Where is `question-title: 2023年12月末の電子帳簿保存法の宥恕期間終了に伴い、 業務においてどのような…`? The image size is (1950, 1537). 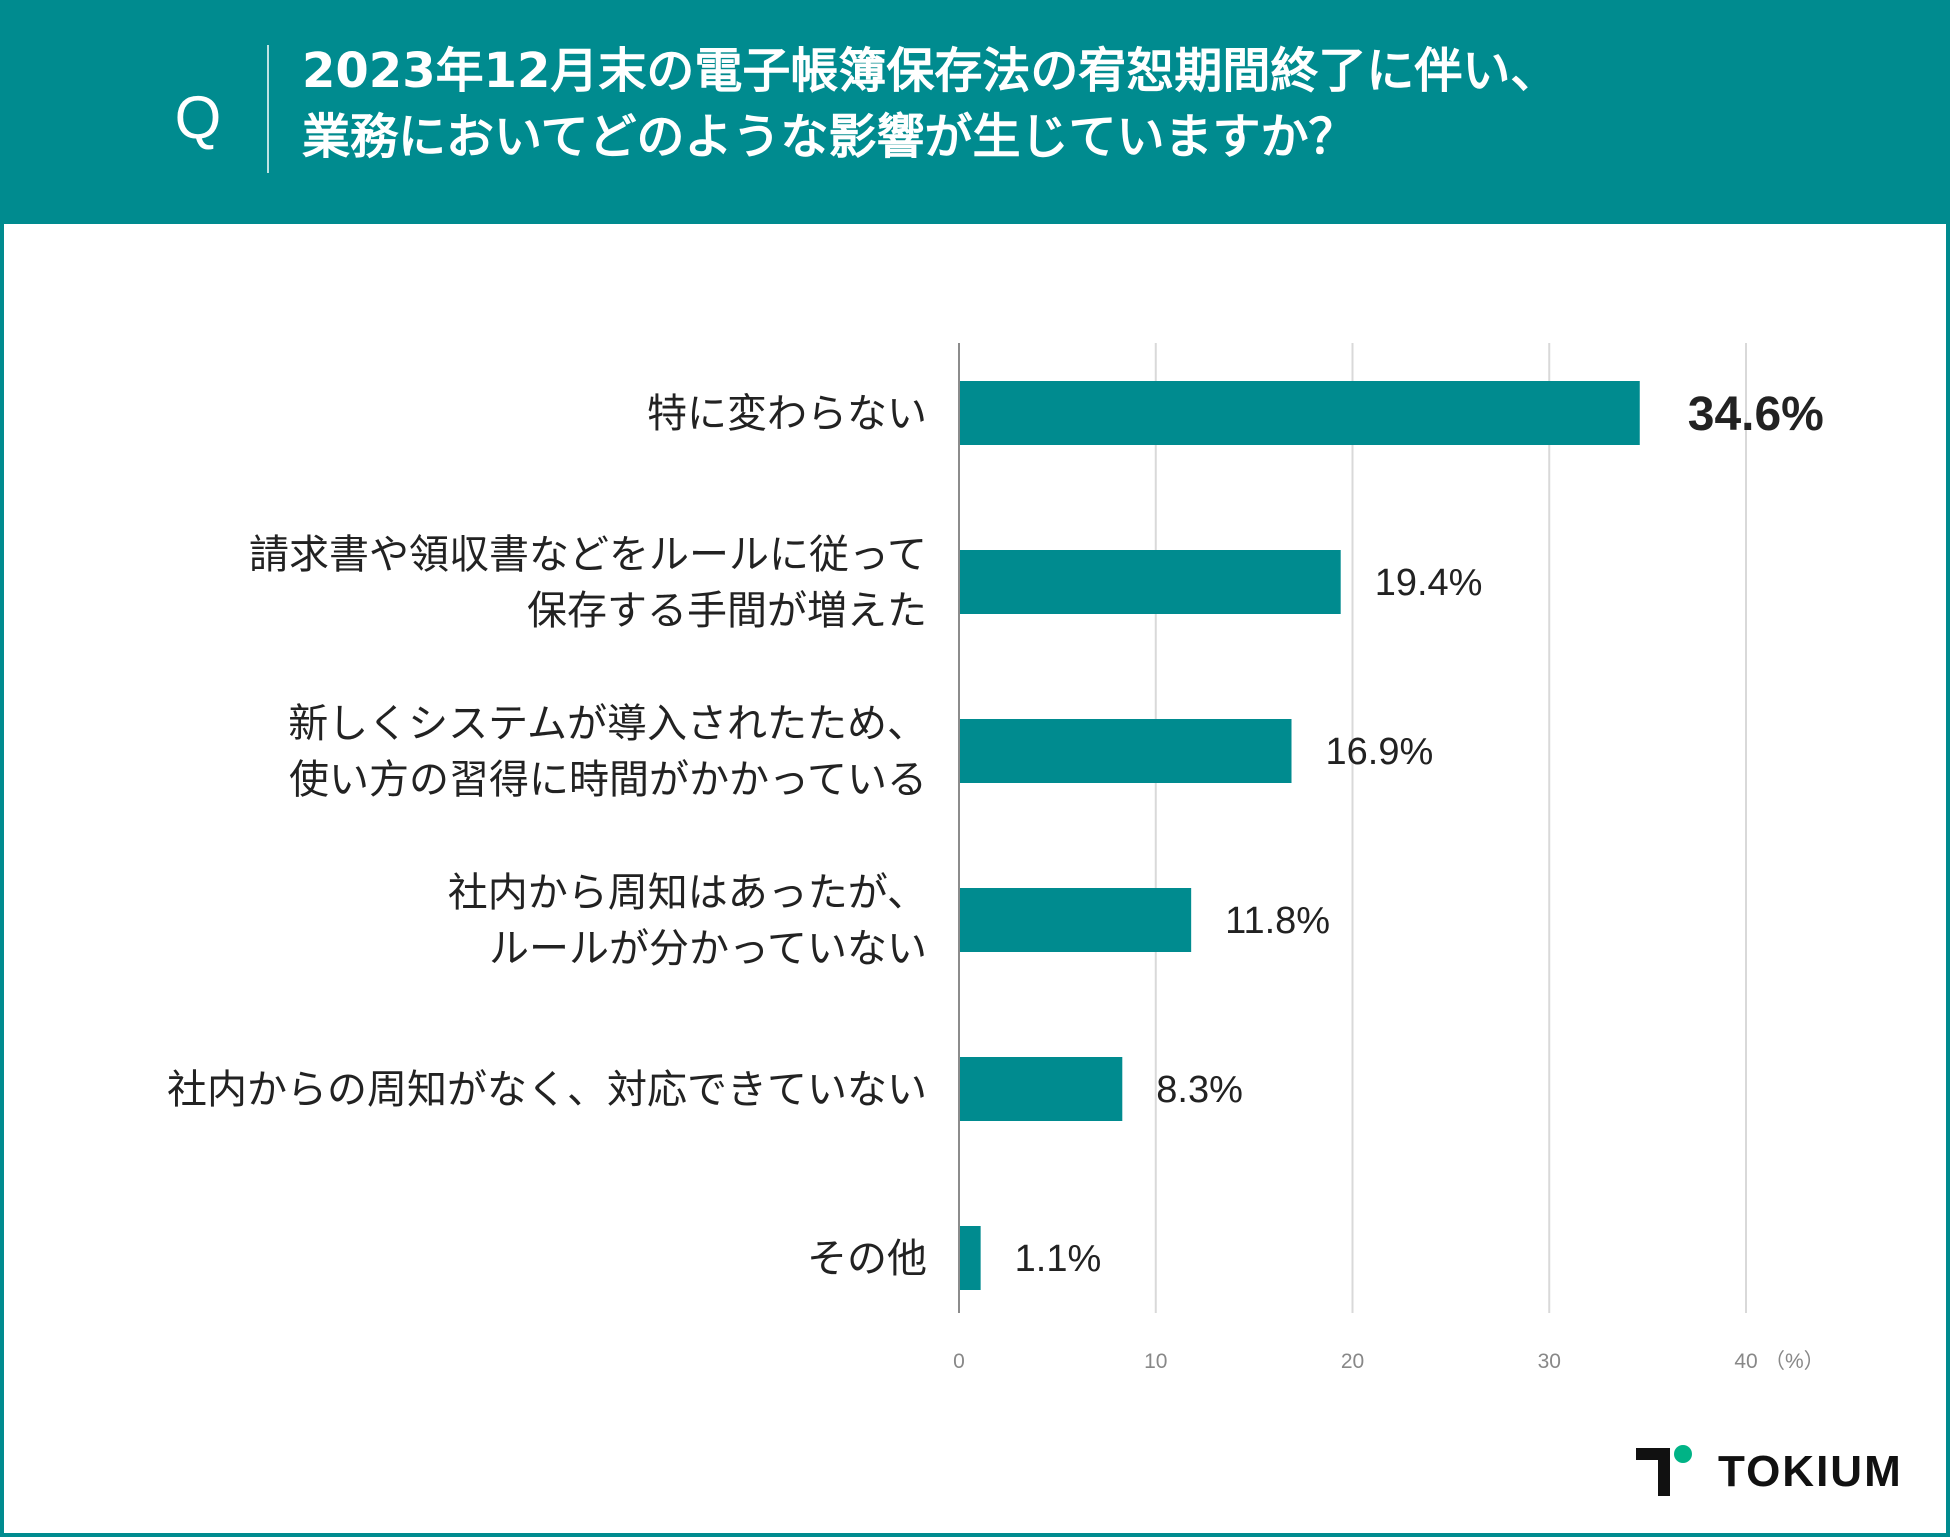 question-title: 2023年12月末の電子帳簿保存法の宥恕期間終了に伴い、 業務においてどのような… is located at coordinates (1112, 104).